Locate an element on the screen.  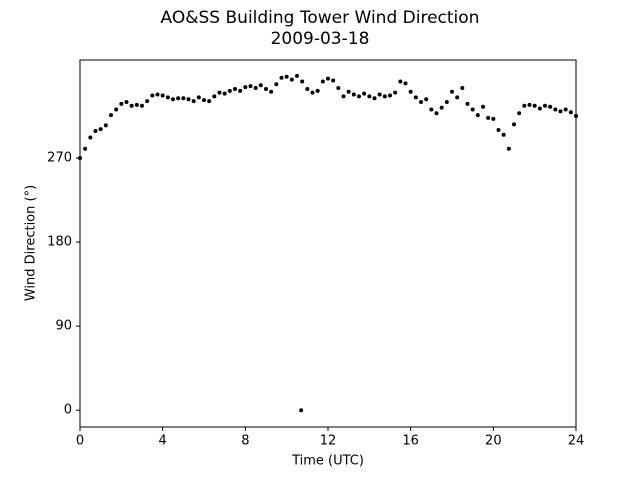
x-axis-label: Time (UTC) is located at coordinates (327, 461).